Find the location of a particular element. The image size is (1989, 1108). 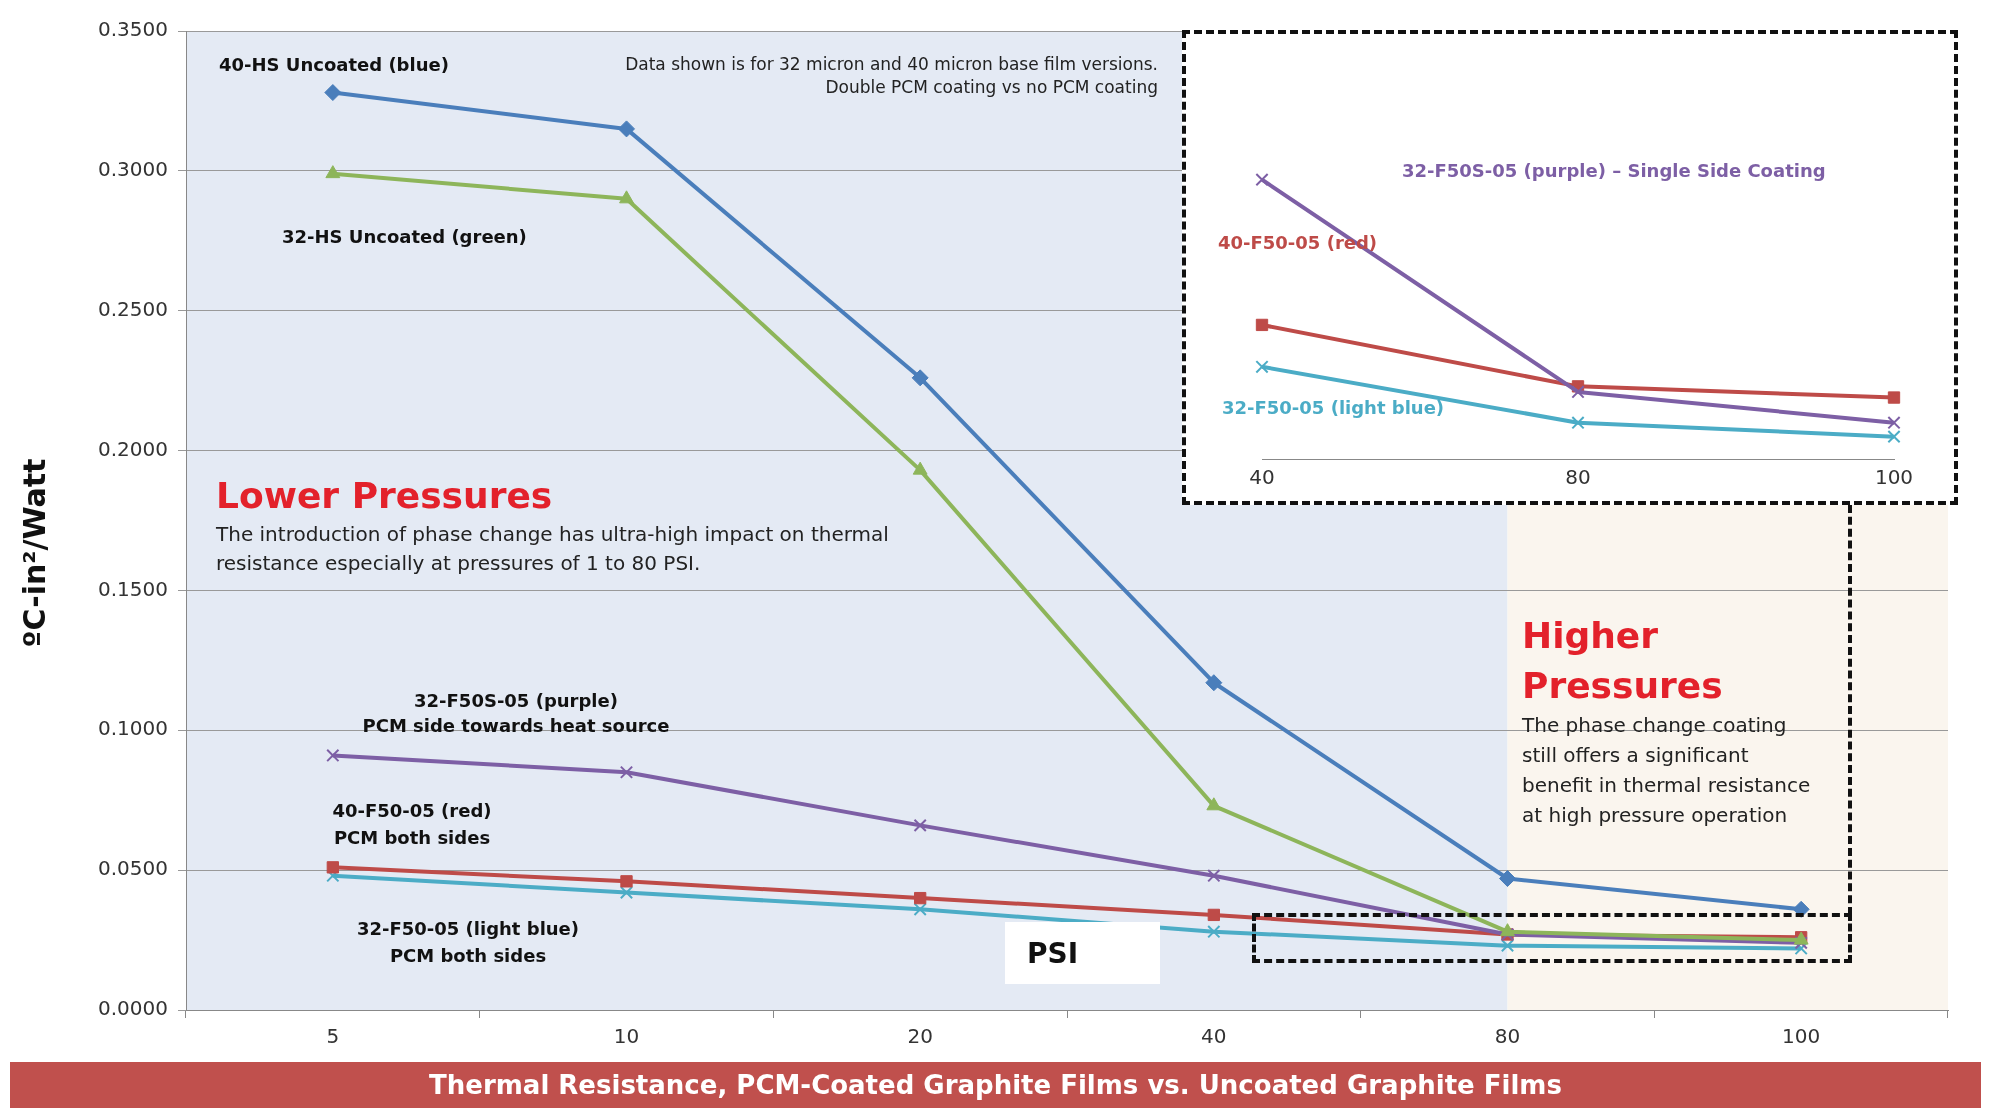

y-tick-label: 0.2000 is located at coordinates (133, 448).